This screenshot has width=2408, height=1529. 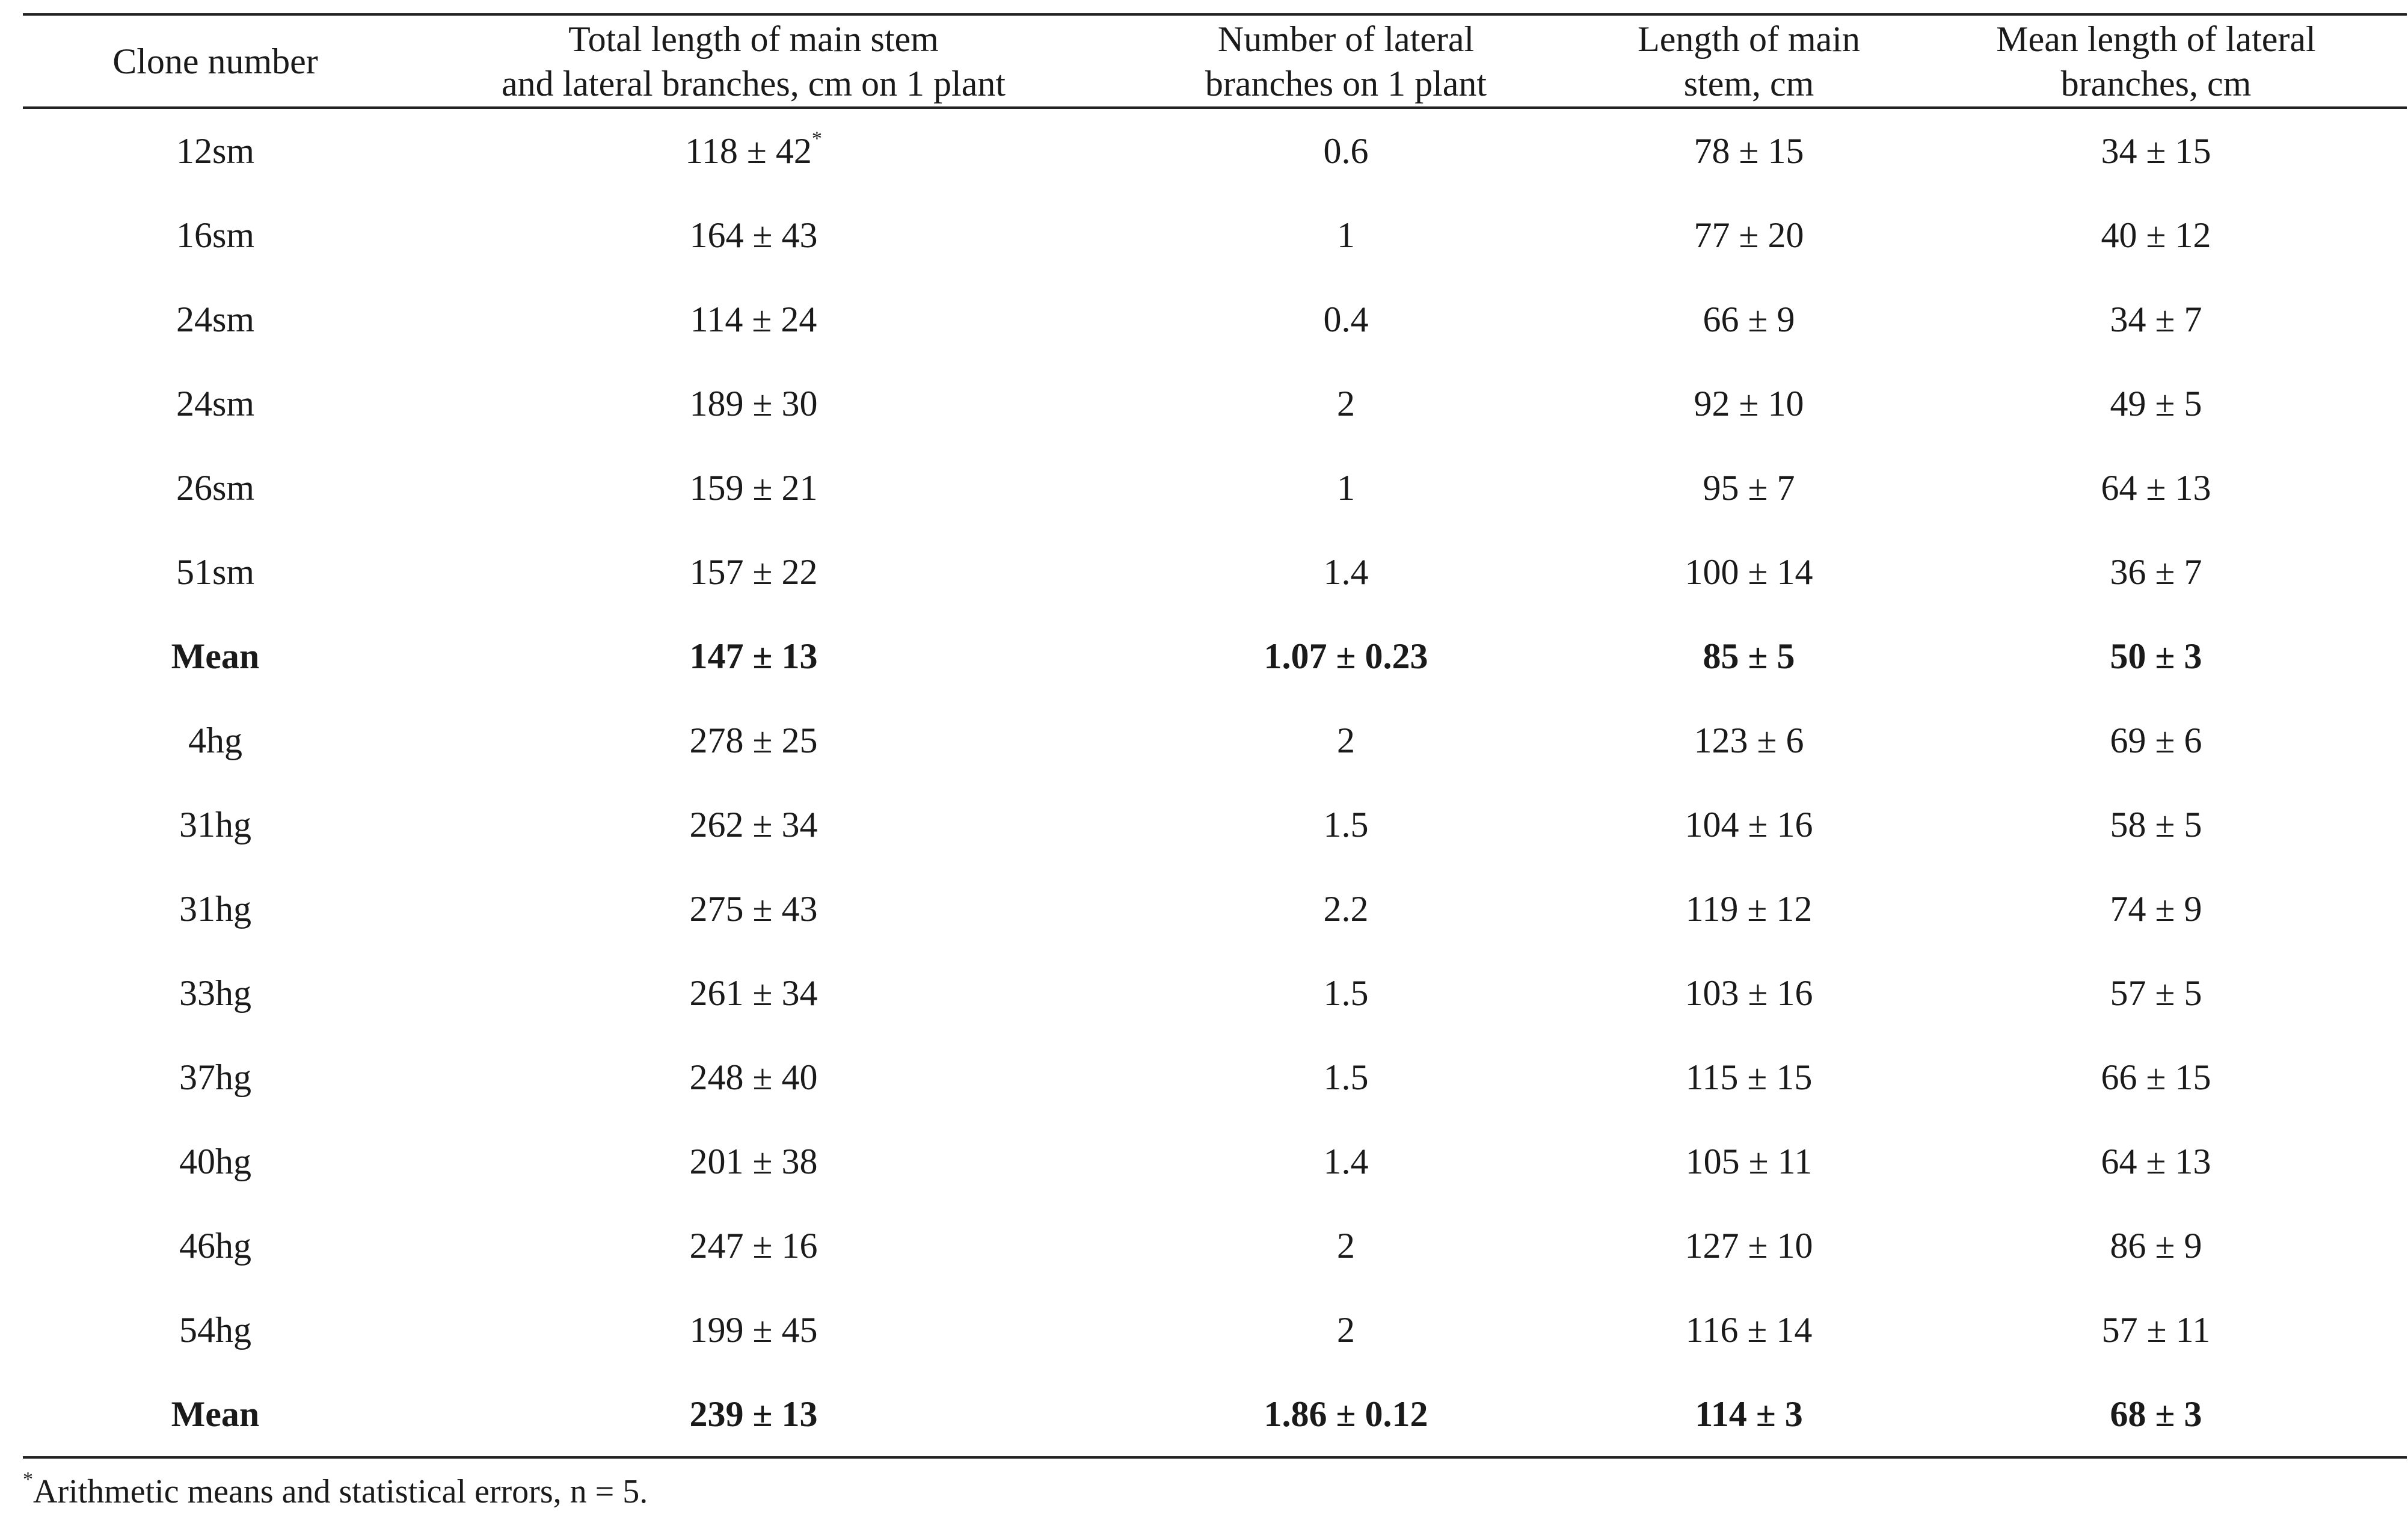 I want to click on cell-total-length: 157 ± 22, so click(x=753, y=572).